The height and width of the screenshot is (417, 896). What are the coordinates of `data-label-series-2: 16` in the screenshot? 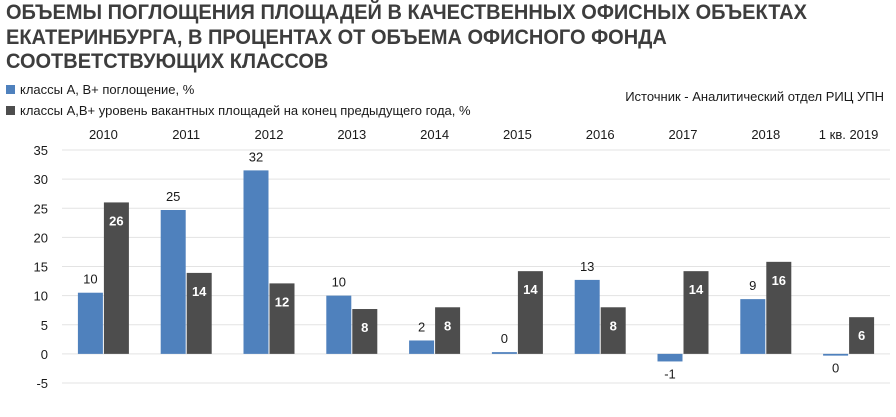 It's located at (779, 280).